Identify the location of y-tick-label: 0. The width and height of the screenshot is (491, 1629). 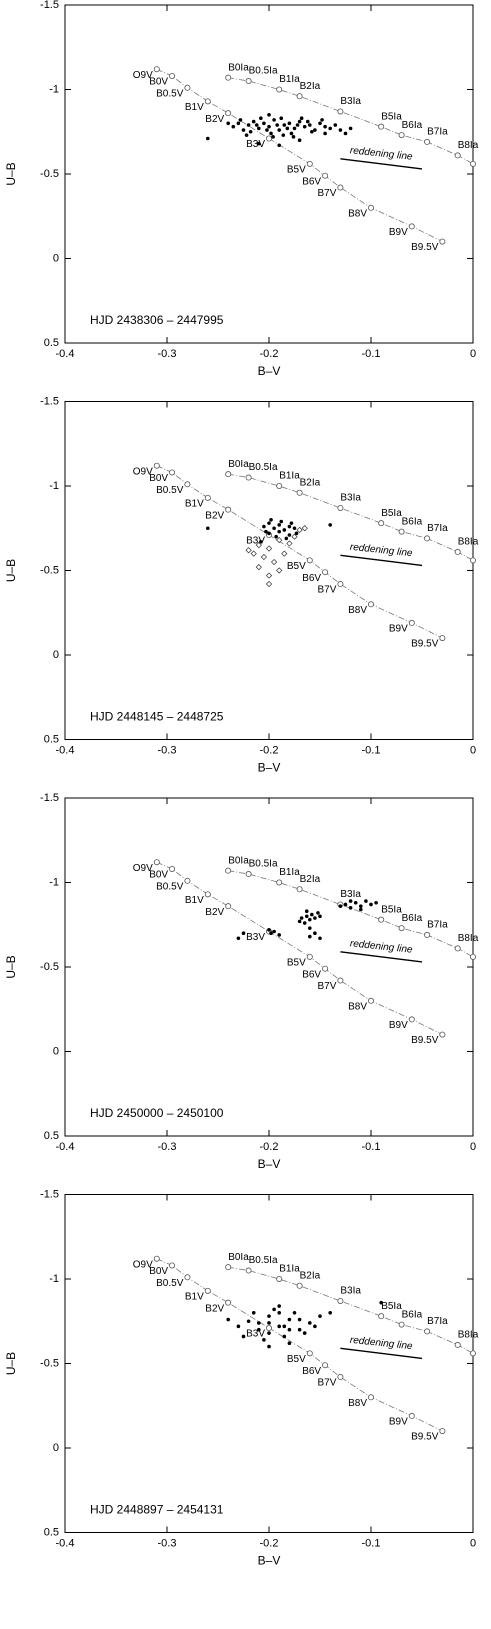
(56, 1051).